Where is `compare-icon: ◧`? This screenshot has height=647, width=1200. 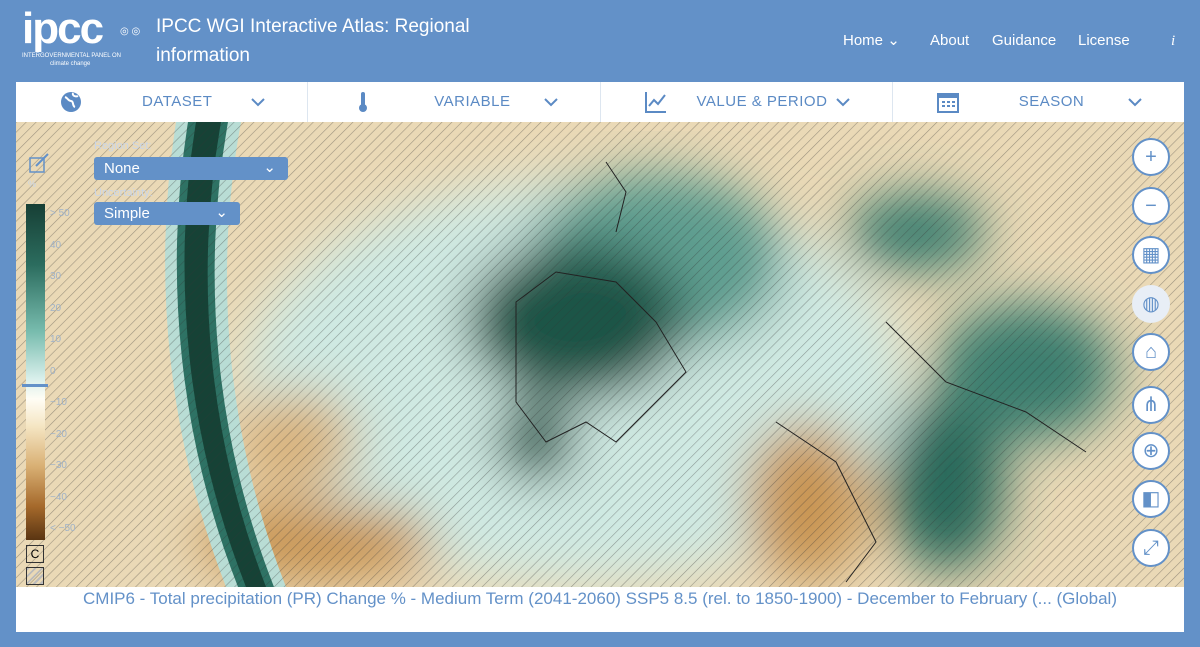 compare-icon: ◧ is located at coordinates (1151, 499).